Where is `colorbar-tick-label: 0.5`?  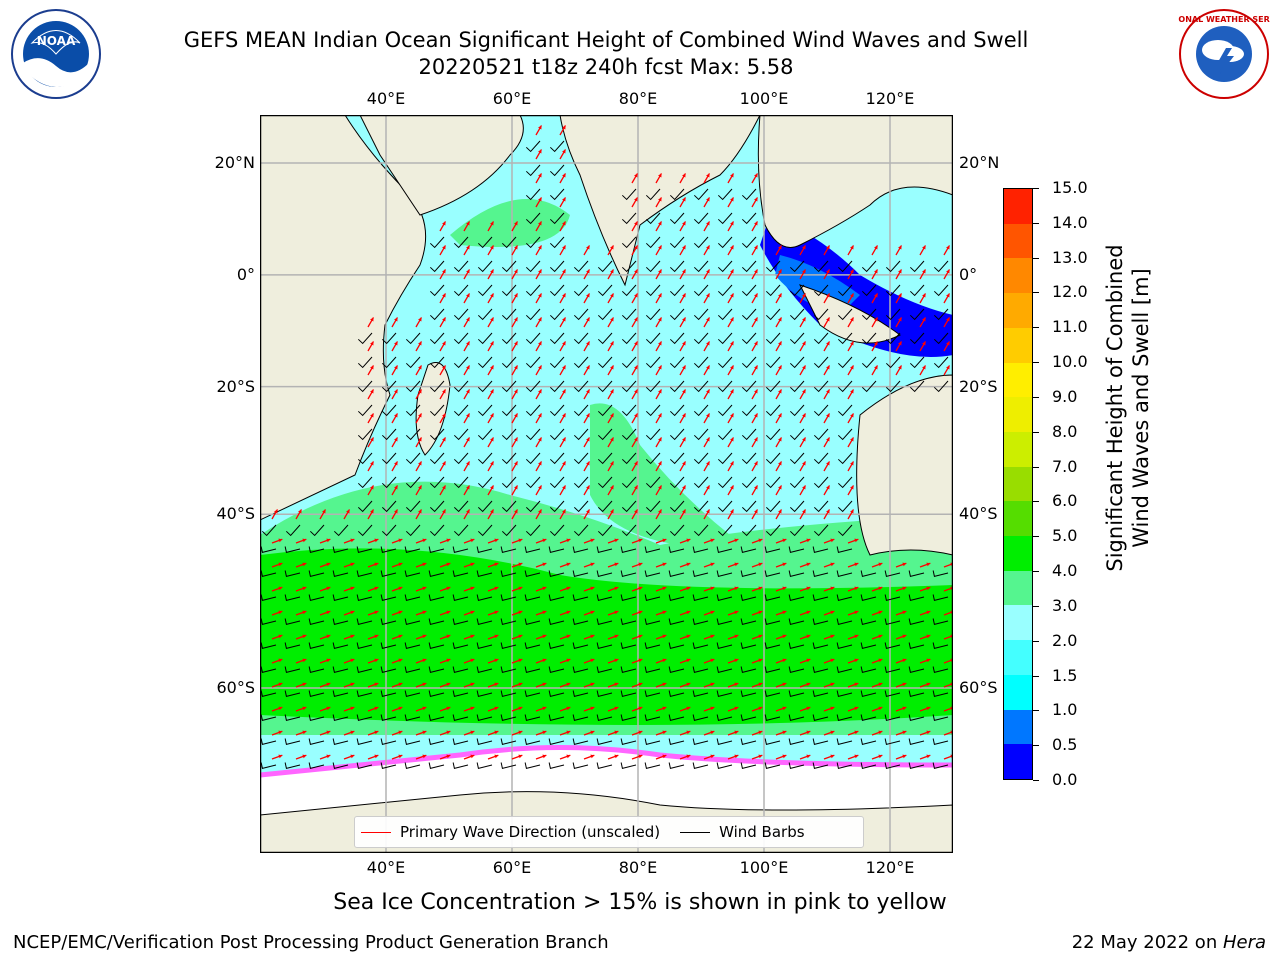
colorbar-tick-label: 0.5 is located at coordinates (1065, 745).